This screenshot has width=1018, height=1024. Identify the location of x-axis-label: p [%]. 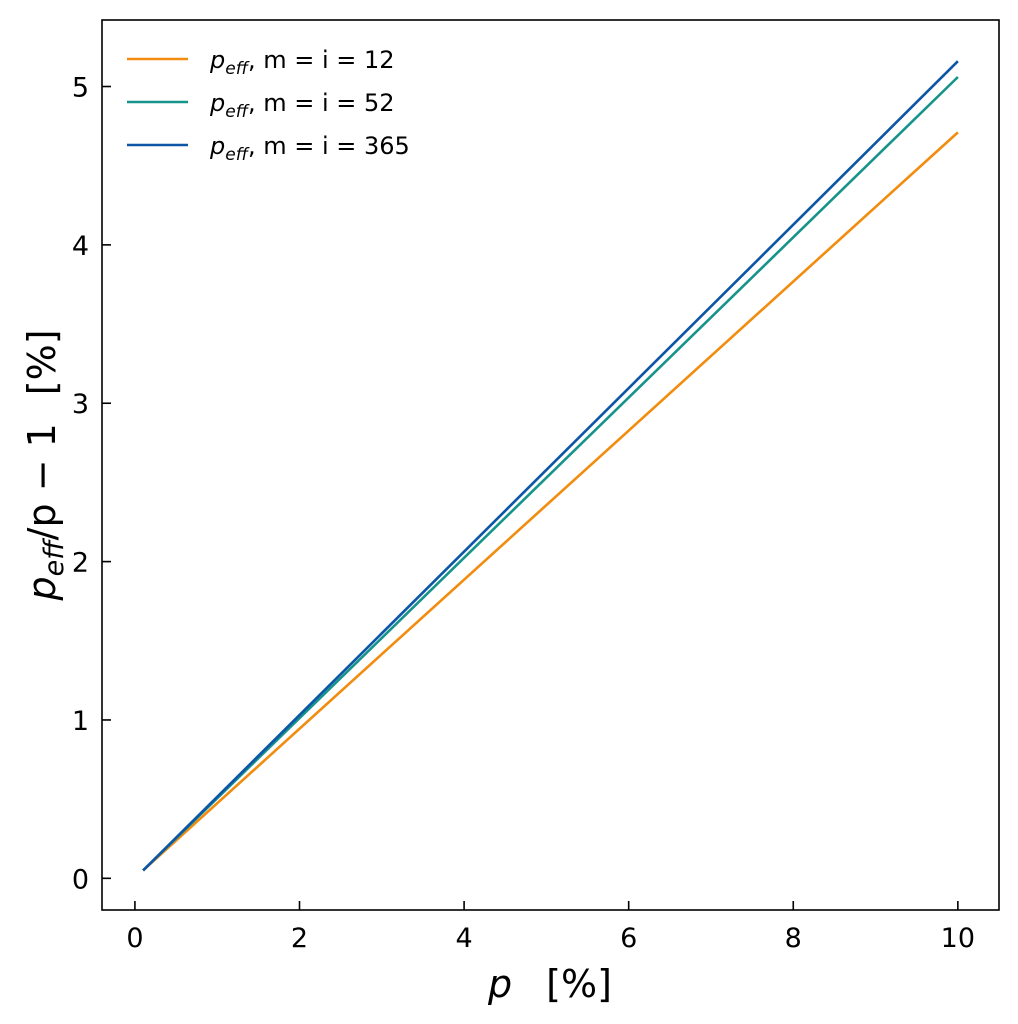
(549, 984).